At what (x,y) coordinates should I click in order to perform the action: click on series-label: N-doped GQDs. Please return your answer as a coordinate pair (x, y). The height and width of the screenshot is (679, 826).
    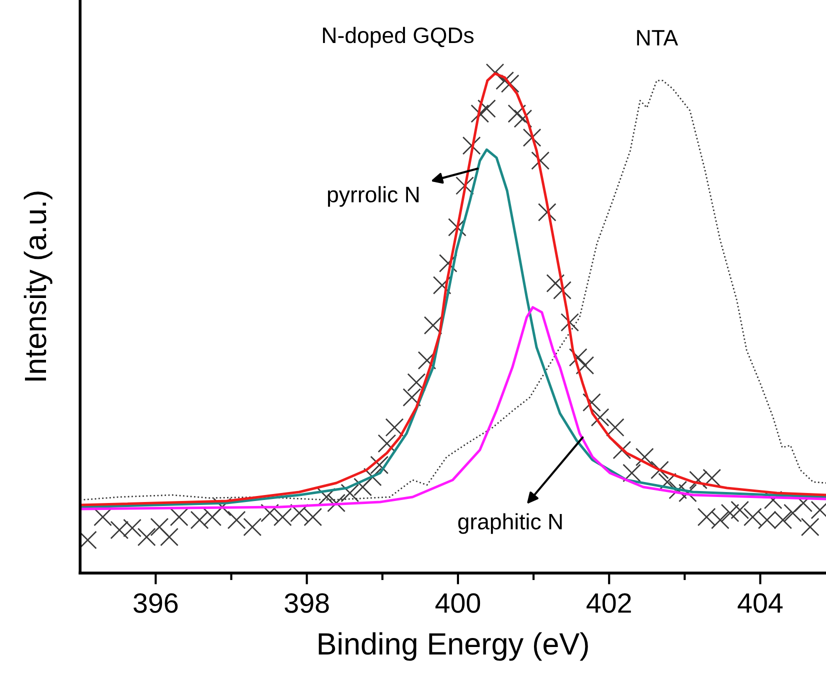
    Looking at the image, I should click on (398, 37).